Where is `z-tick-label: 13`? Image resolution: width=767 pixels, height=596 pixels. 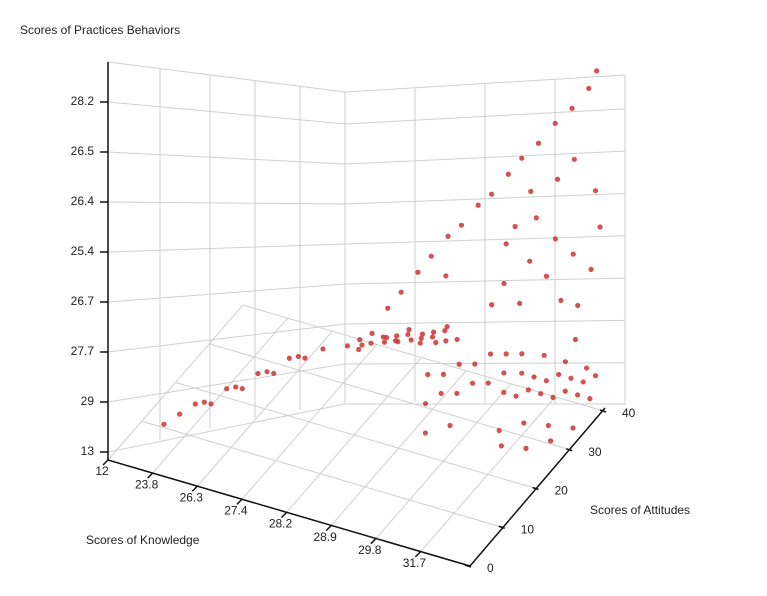
z-tick-label: 13 is located at coordinates (88, 451).